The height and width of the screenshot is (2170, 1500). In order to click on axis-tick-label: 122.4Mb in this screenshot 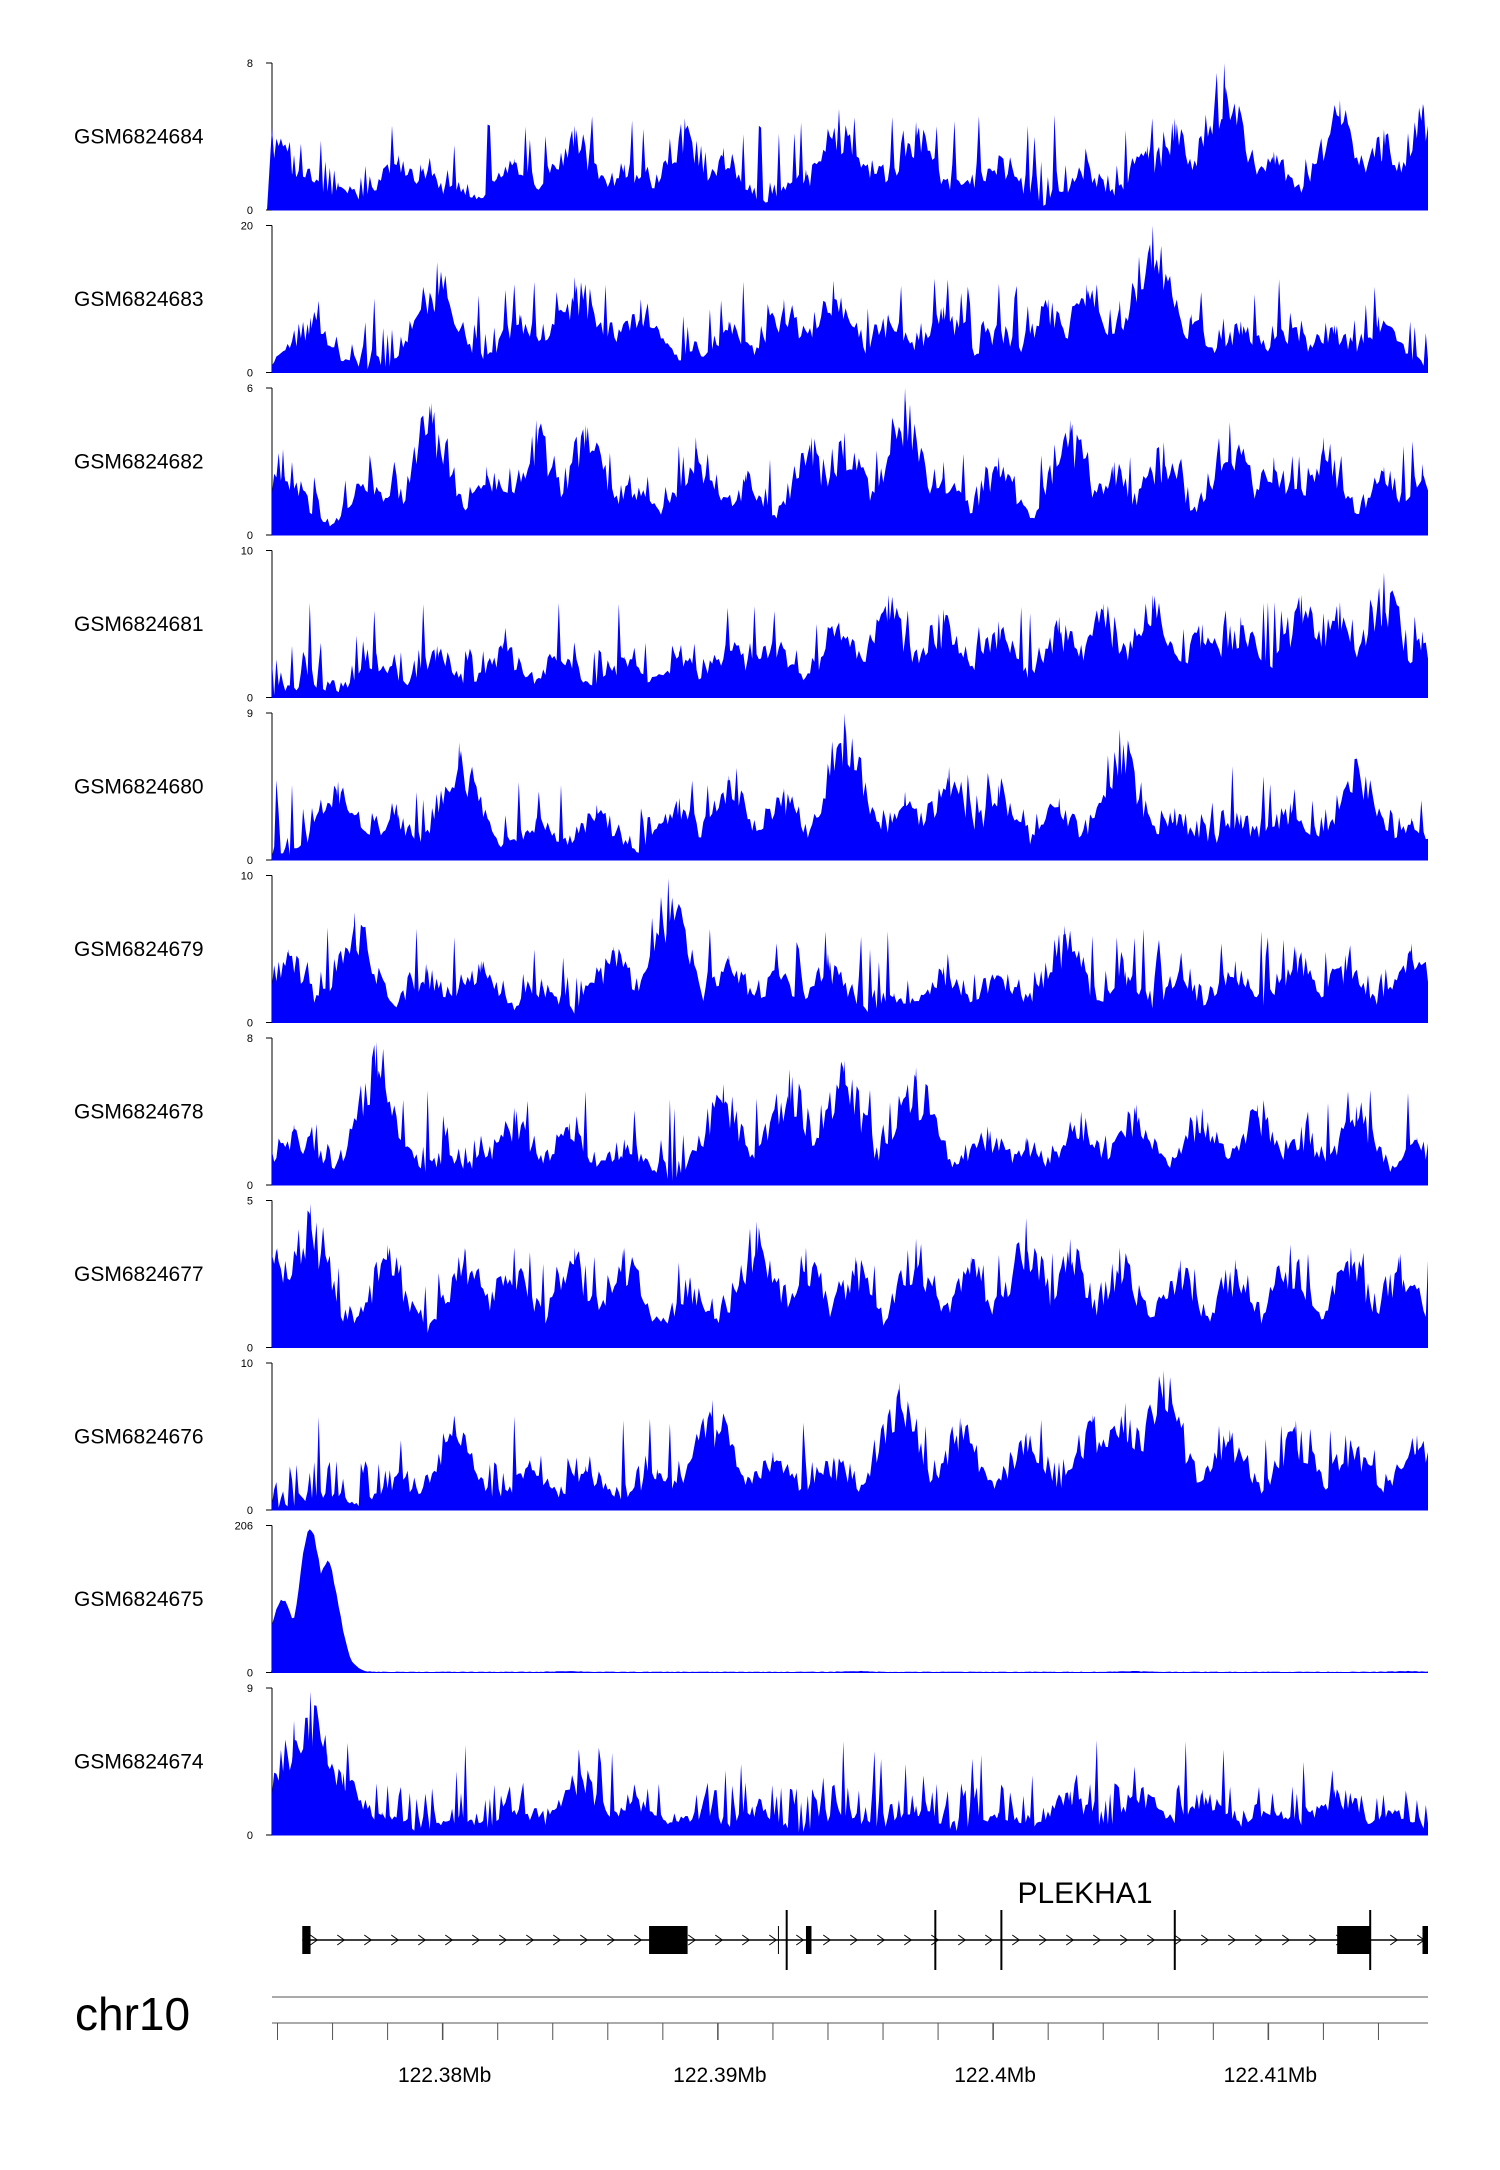, I will do `click(995, 2075)`.